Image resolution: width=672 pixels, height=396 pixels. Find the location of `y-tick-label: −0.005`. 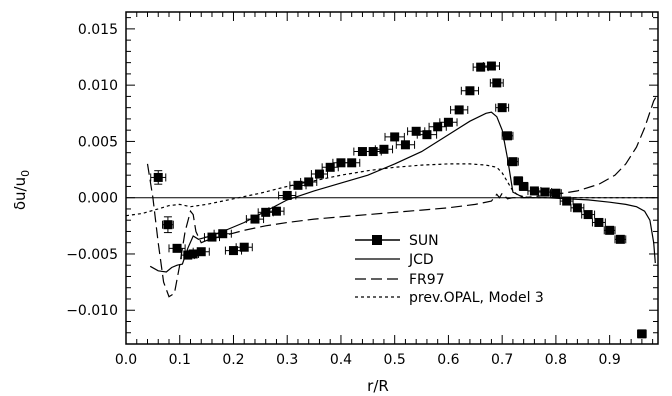

y-tick-label: −0.005 is located at coordinates (92, 255).